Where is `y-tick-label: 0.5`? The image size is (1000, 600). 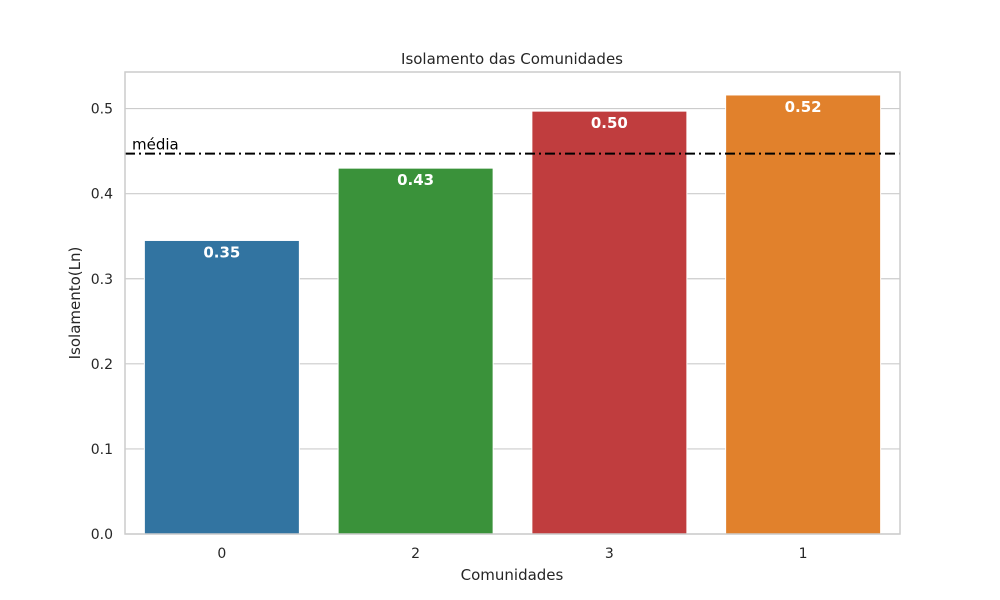 y-tick-label: 0.5 is located at coordinates (102, 110).